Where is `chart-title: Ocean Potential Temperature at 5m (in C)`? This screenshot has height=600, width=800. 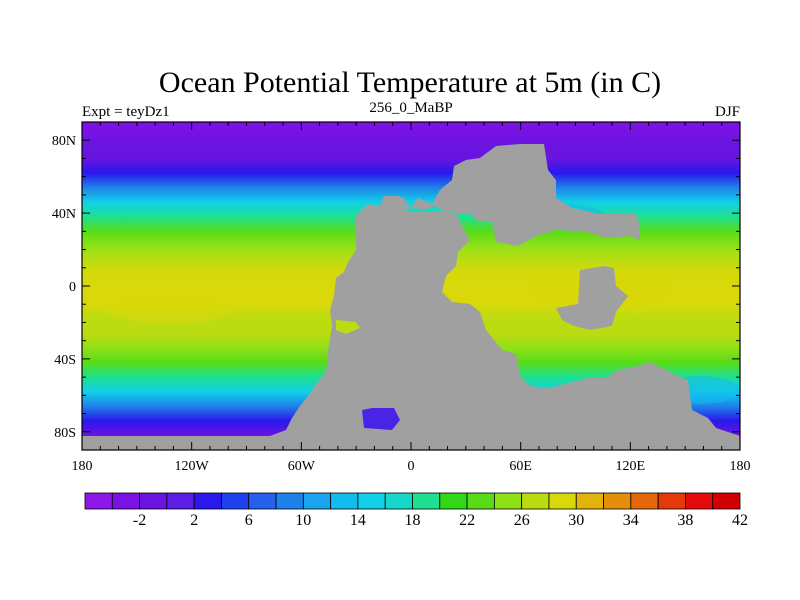 chart-title: Ocean Potential Temperature at 5m (in C) is located at coordinates (410, 82).